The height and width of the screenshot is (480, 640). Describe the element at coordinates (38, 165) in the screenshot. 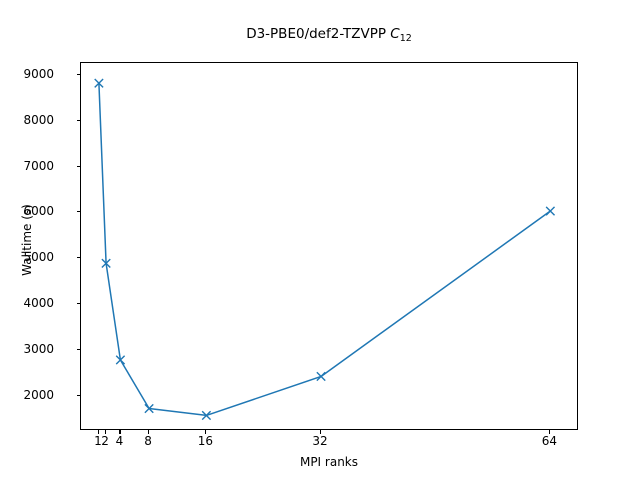

I see `y-tick-label: 7000` at that location.